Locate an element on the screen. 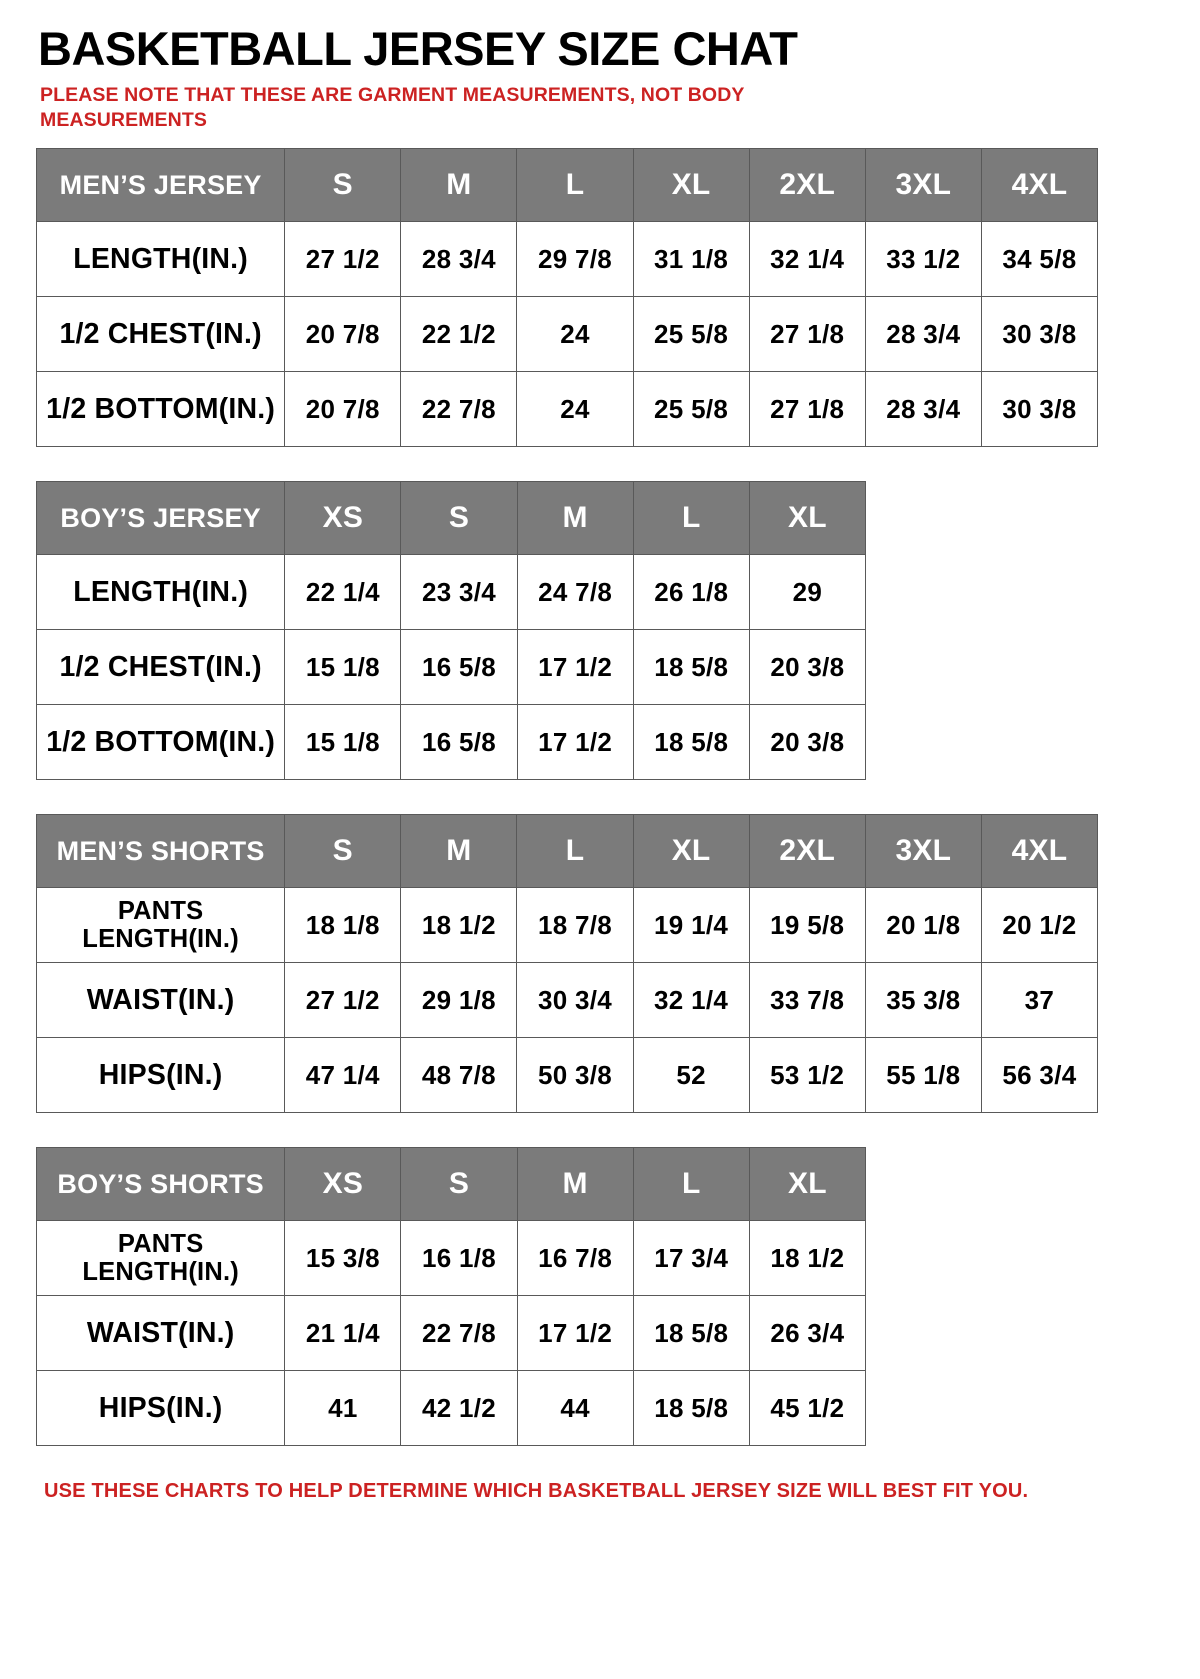  measurement-cell: 18 7/8 is located at coordinates (575, 925).